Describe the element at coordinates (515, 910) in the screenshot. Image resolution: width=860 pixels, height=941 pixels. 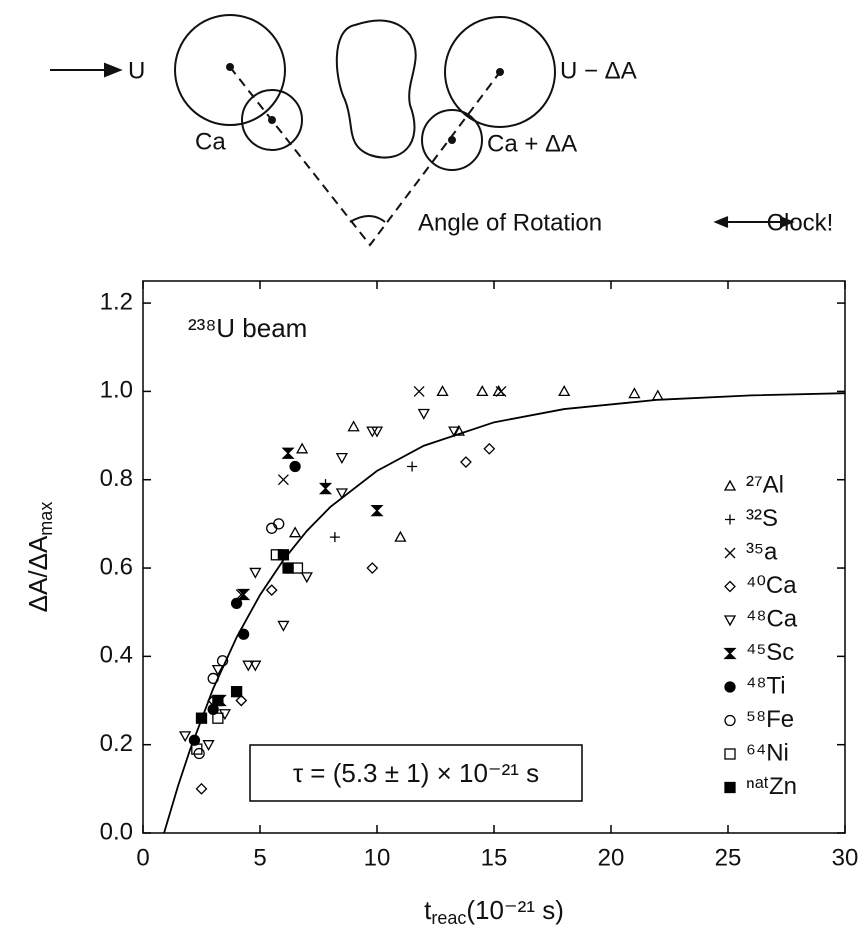
I see `x-label-unit: (10⁻²¹ s)` at that location.